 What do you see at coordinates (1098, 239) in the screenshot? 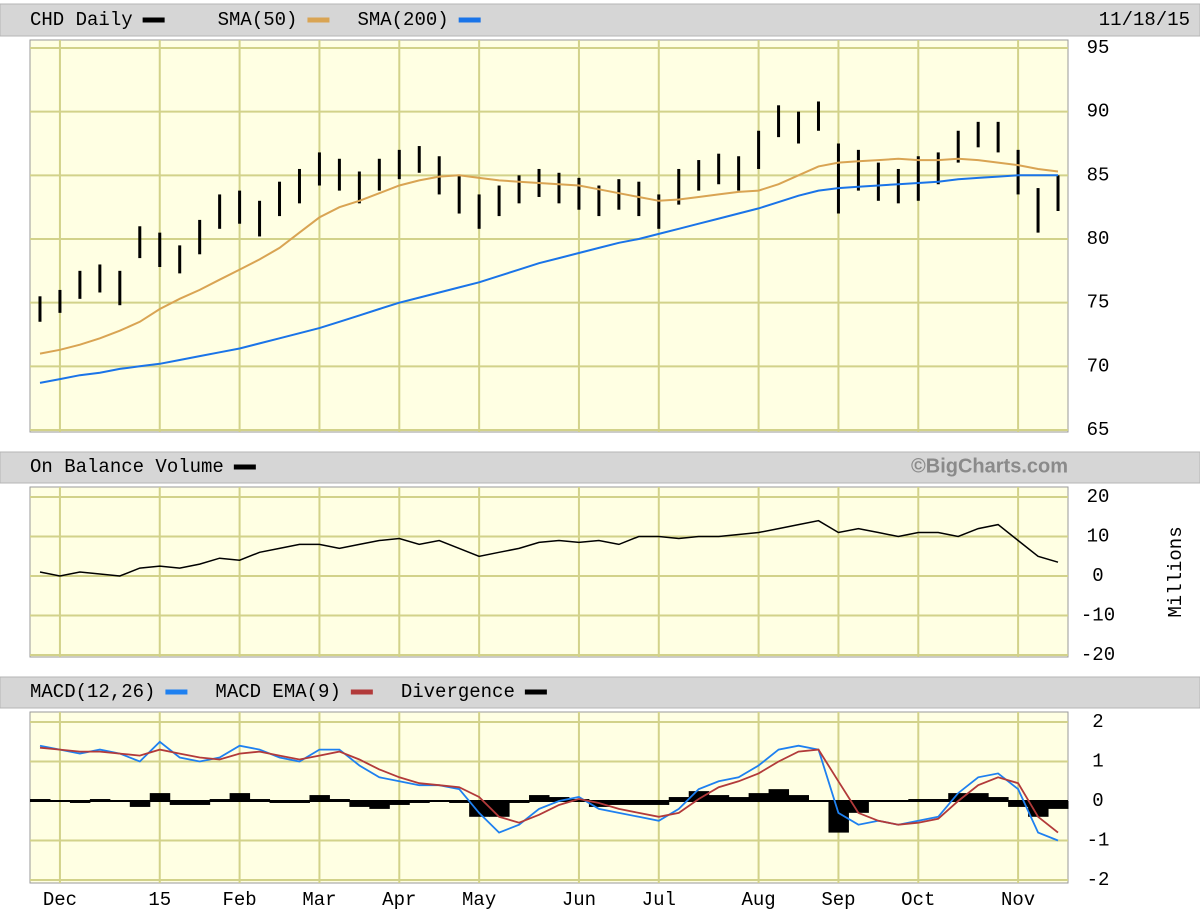
I see `y-tick-label: 80` at bounding box center [1098, 239].